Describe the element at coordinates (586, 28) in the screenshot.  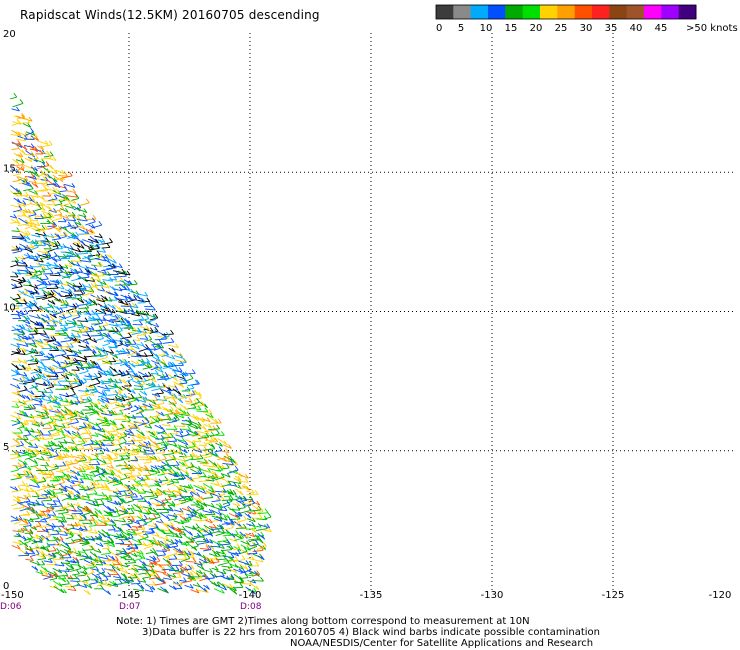
I see `colorbar-label: 30` at that location.